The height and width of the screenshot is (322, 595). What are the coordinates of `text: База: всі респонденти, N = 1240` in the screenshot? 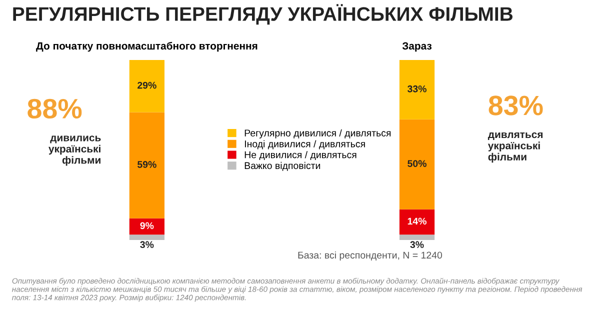 It's located at (370, 256).